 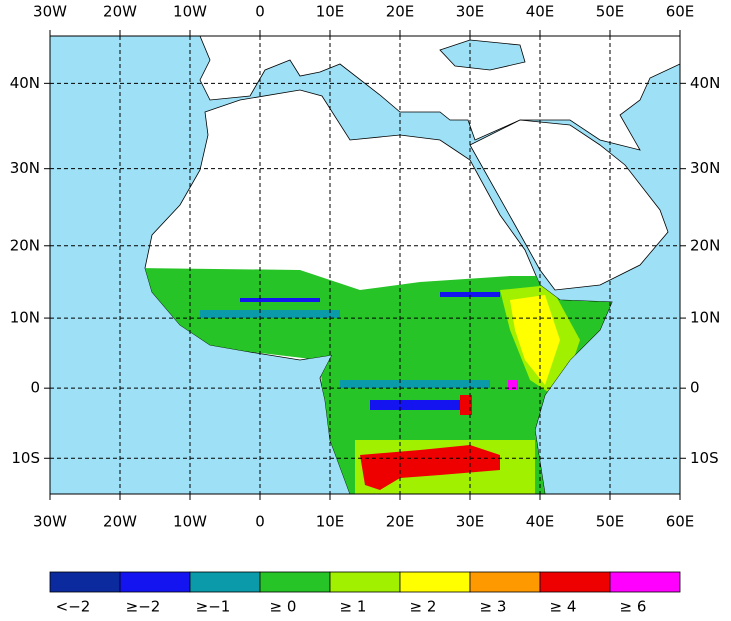 What do you see at coordinates (143, 607) in the screenshot?
I see `legend-label: ≥−2` at bounding box center [143, 607].